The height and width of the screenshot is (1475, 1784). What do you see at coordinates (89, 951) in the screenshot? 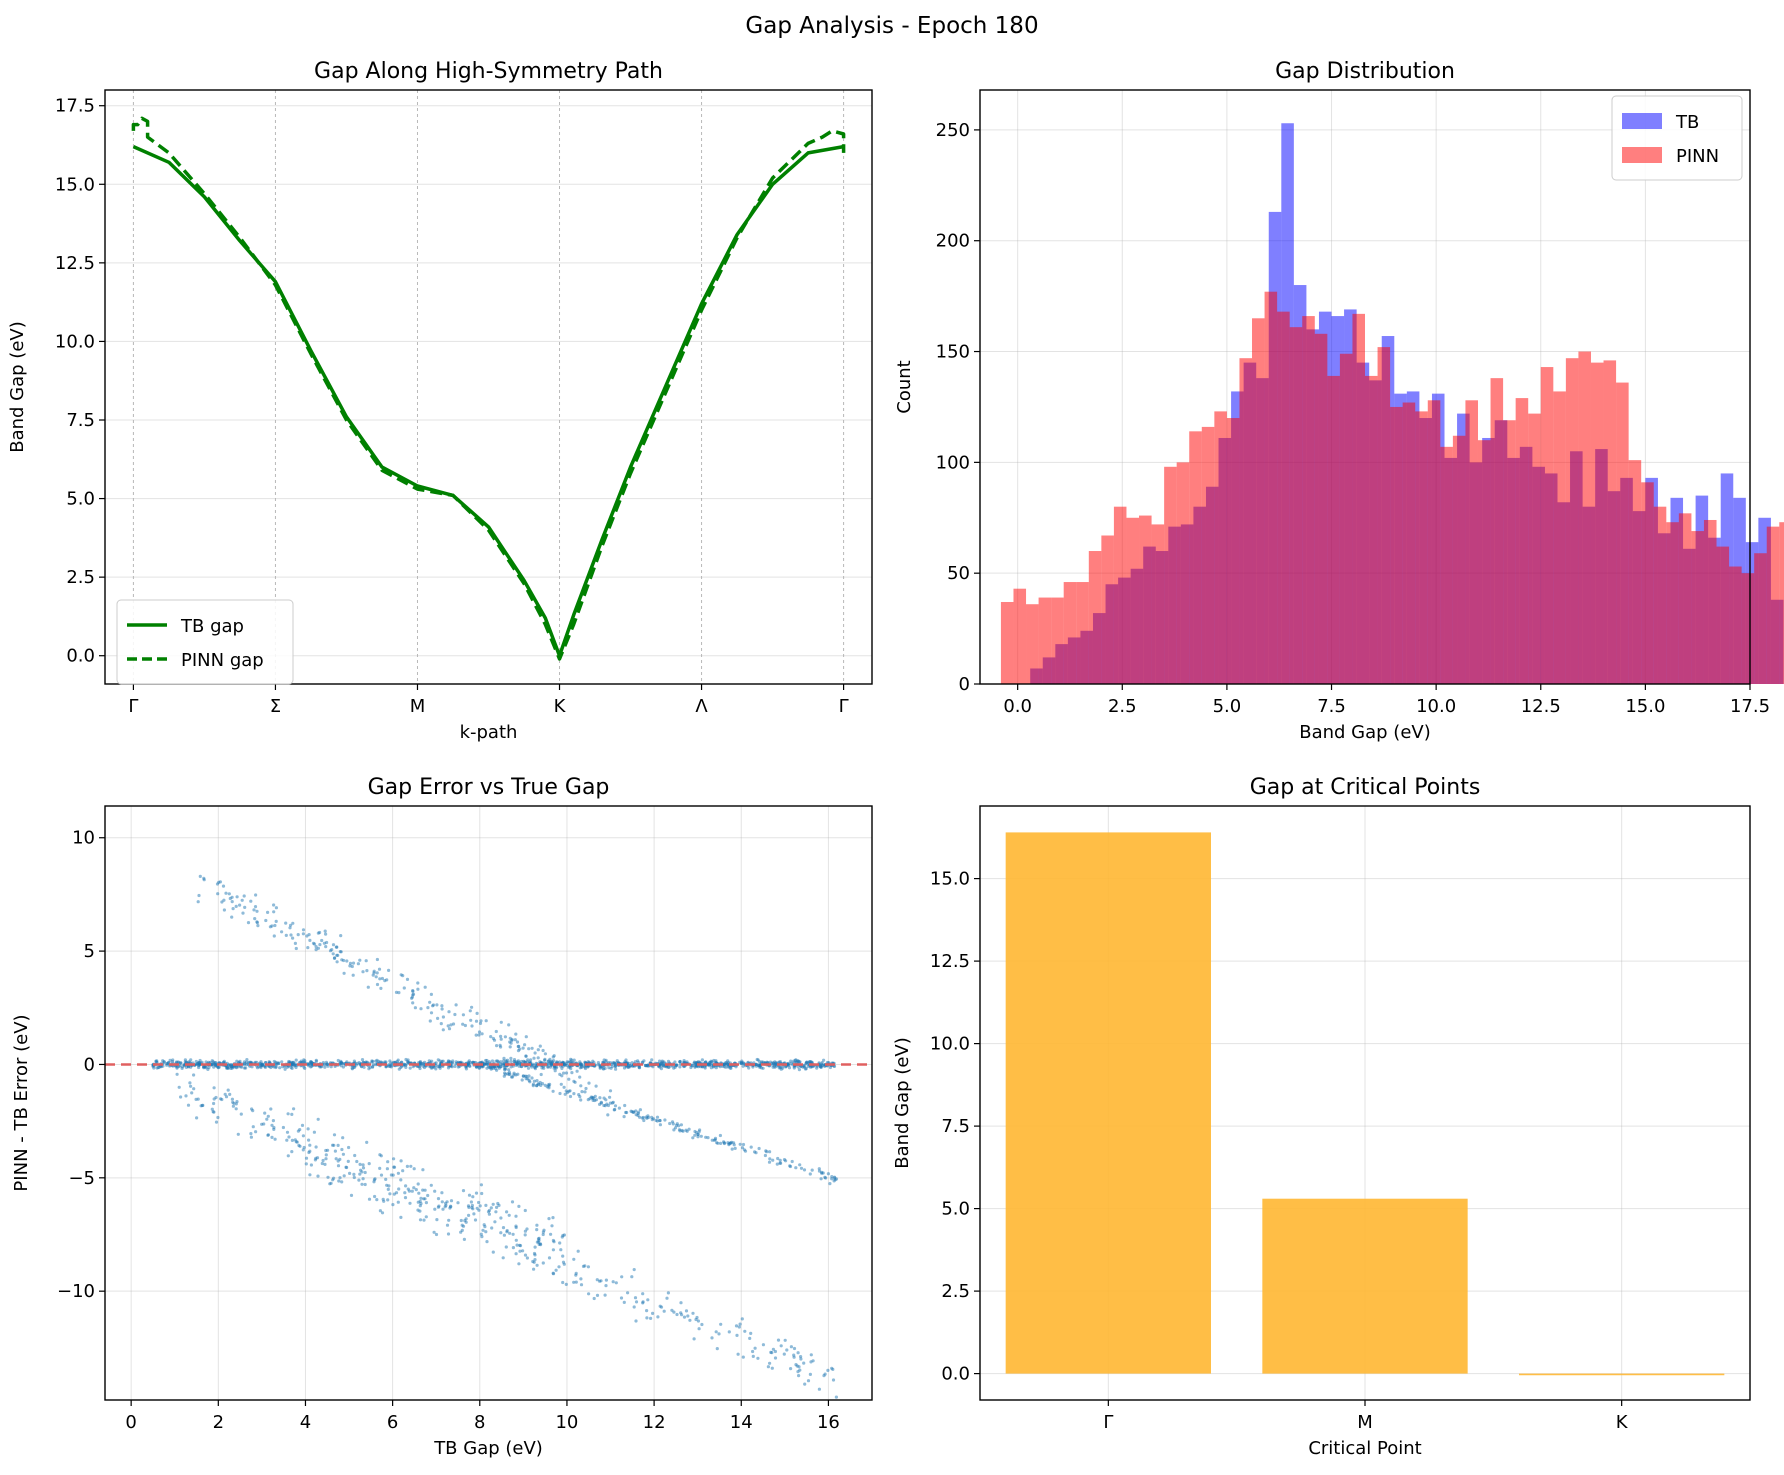
I see `y-tick-label: 5` at bounding box center [89, 951].